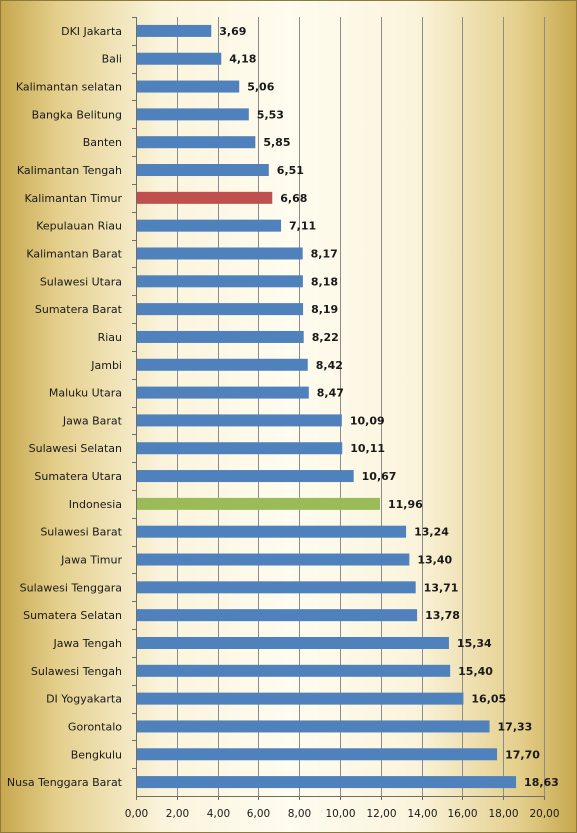 This screenshot has height=833, width=577. Describe the element at coordinates (106, 365) in the screenshot. I see `category-label: Jambi` at that location.